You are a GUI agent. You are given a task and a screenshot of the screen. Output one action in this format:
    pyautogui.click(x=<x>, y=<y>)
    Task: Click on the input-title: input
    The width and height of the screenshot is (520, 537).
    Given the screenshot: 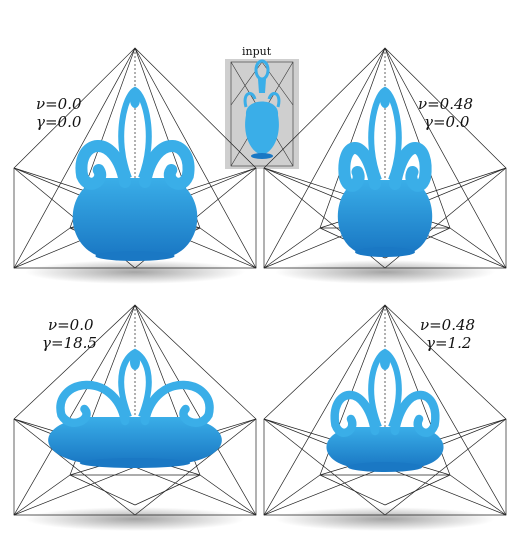 What is the action you would take?
    pyautogui.click(x=257, y=51)
    